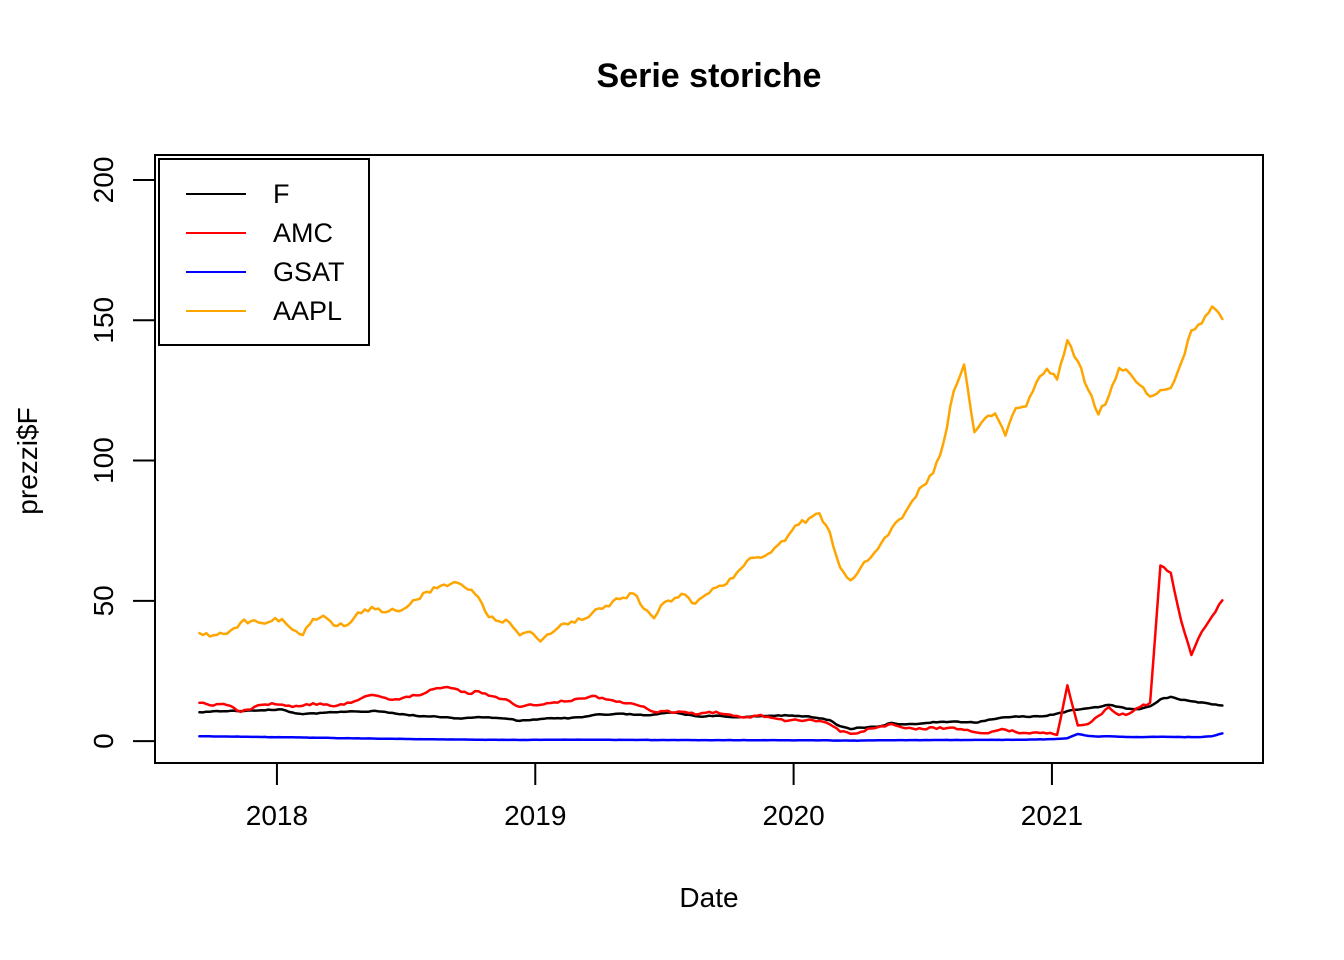  What do you see at coordinates (309, 271) in the screenshot?
I see `legend-label-gsat: GSAT` at bounding box center [309, 271].